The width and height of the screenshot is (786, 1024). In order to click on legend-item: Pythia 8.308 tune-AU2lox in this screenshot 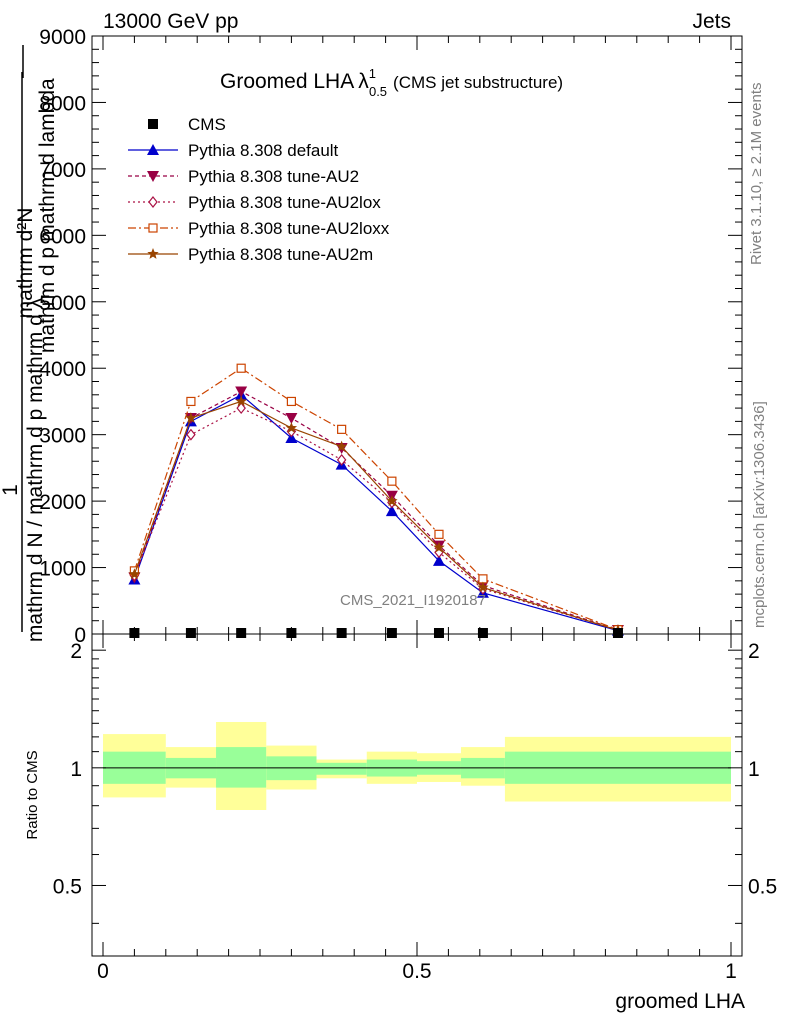, I will do `click(254, 202)`.